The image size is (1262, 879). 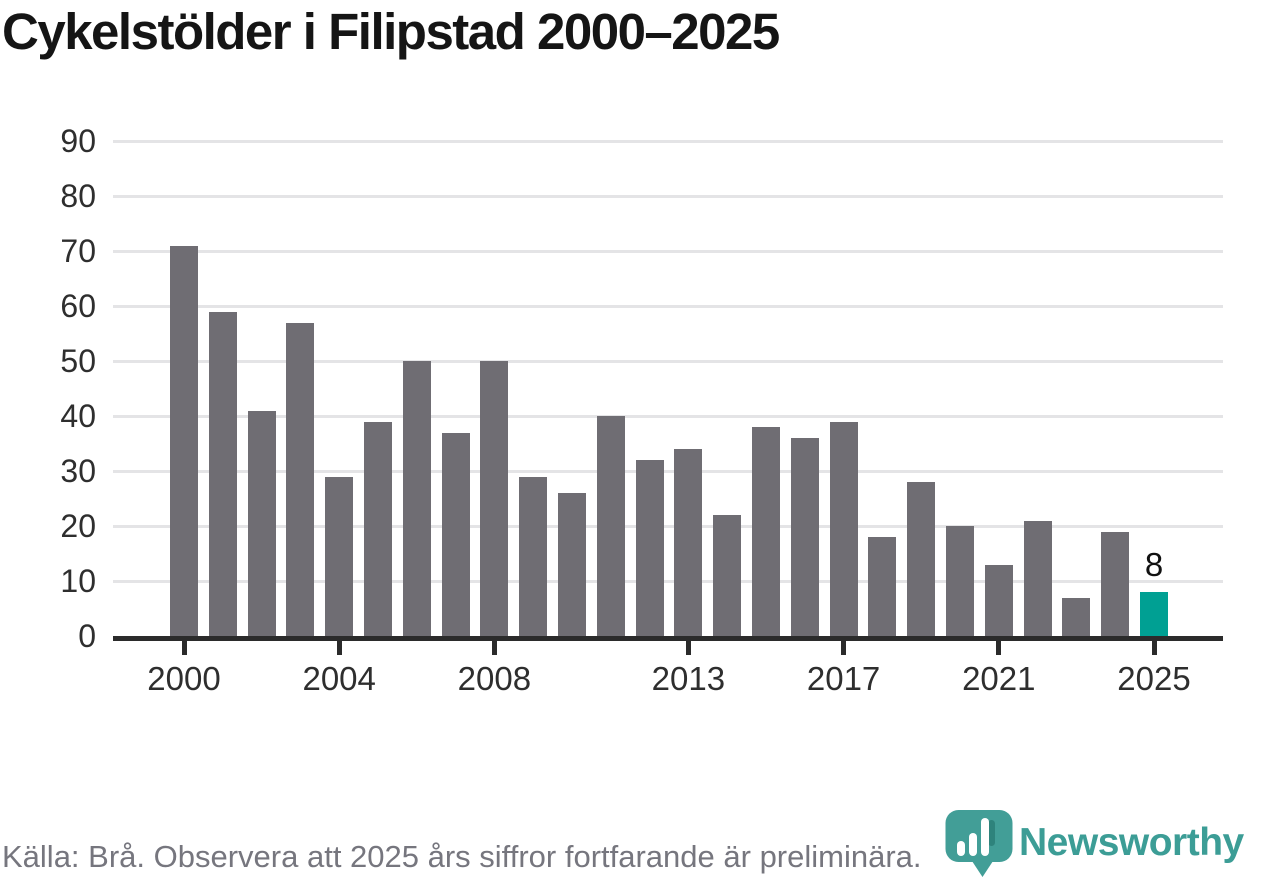 I want to click on x-tick-2025, so click(x=1154, y=648).